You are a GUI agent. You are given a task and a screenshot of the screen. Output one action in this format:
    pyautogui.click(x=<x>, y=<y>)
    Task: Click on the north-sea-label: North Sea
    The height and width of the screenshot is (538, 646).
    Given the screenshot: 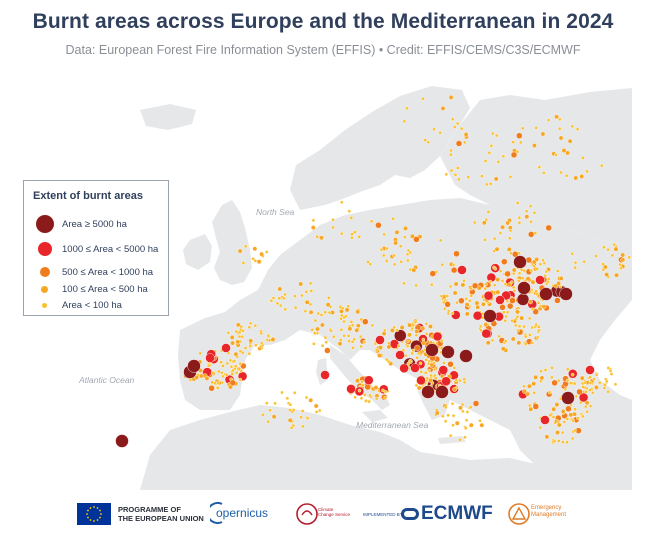 What is the action you would take?
    pyautogui.click(x=275, y=212)
    